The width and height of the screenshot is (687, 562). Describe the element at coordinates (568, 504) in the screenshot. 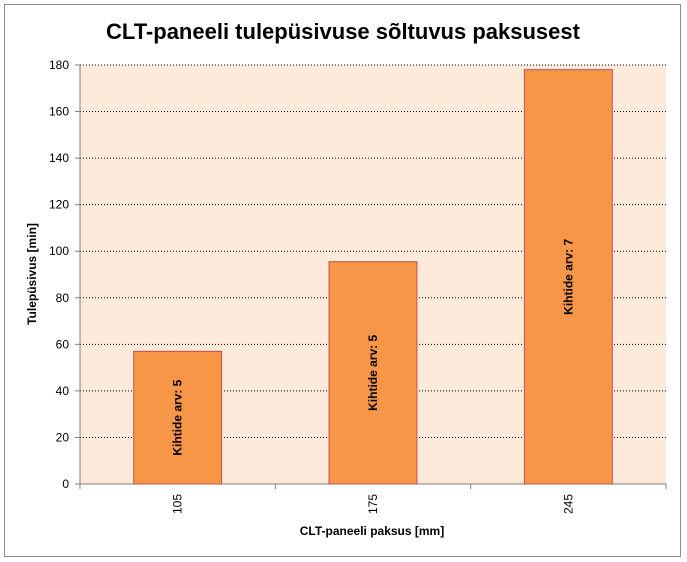

I see `x-tick-label: 245` at that location.